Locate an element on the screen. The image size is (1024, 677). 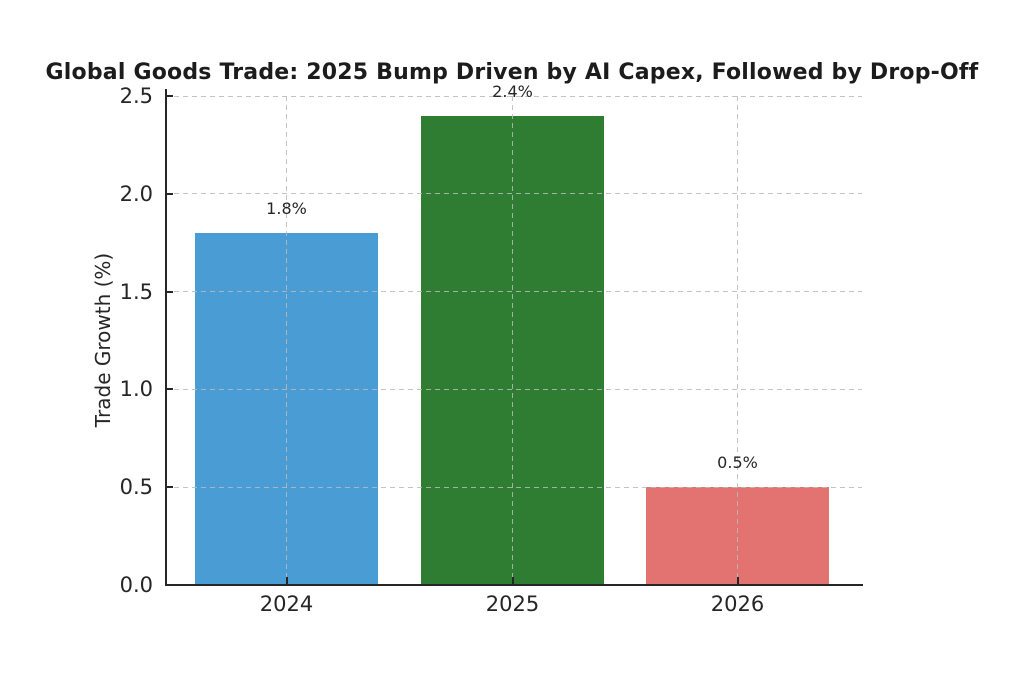
y-axis-spine is located at coordinates (166, 337).